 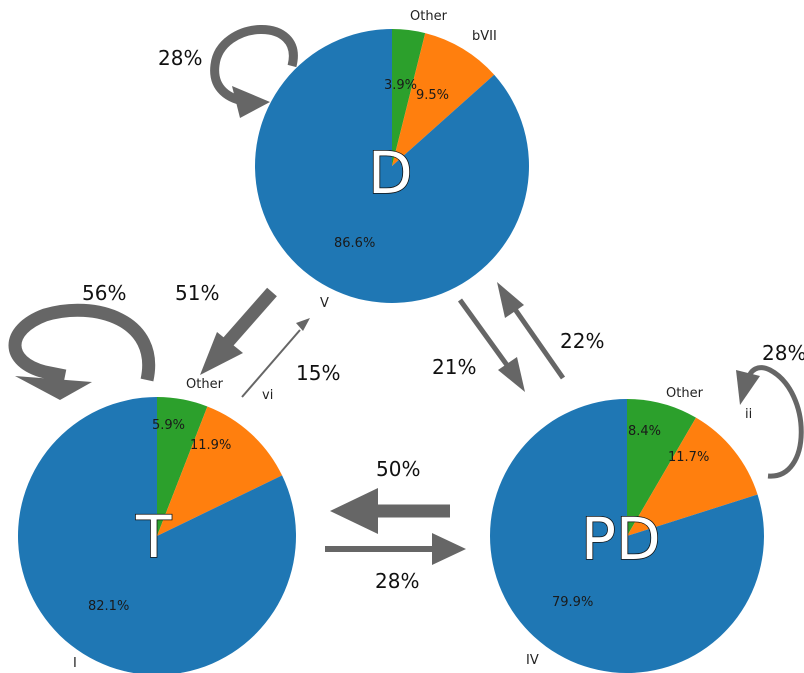 I want to click on pie-t-slice-other, so click(x=182, y=466).